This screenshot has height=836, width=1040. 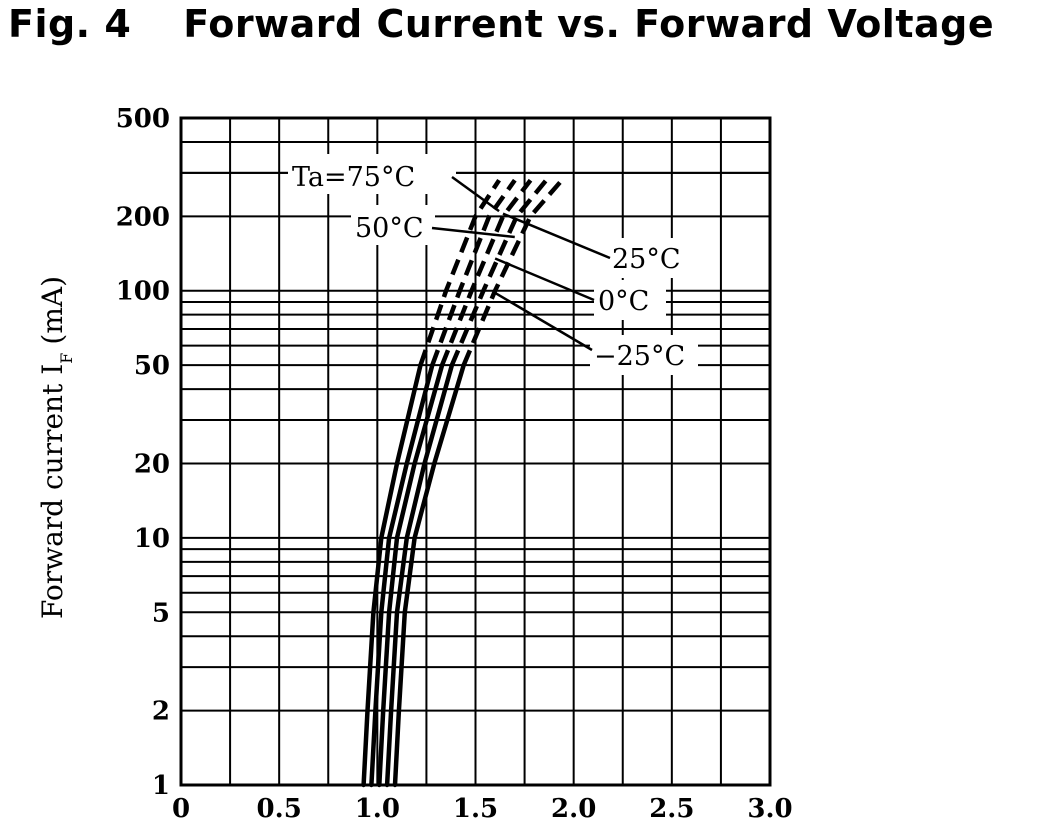 What do you see at coordinates (152, 366) in the screenshot?
I see `y-tick-label: 50` at bounding box center [152, 366].